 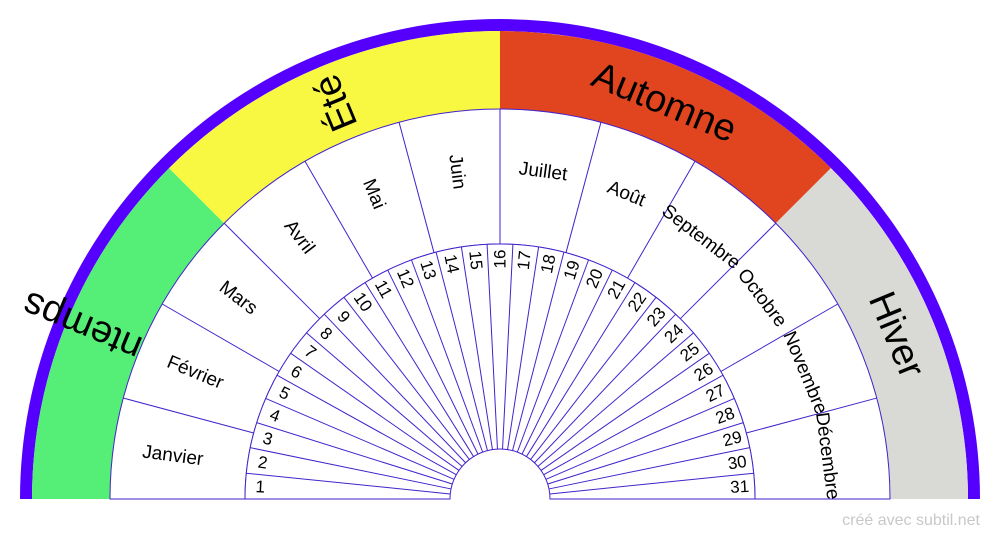 What do you see at coordinates (572, 270) in the screenshot?
I see `day-label-19: 19` at bounding box center [572, 270].